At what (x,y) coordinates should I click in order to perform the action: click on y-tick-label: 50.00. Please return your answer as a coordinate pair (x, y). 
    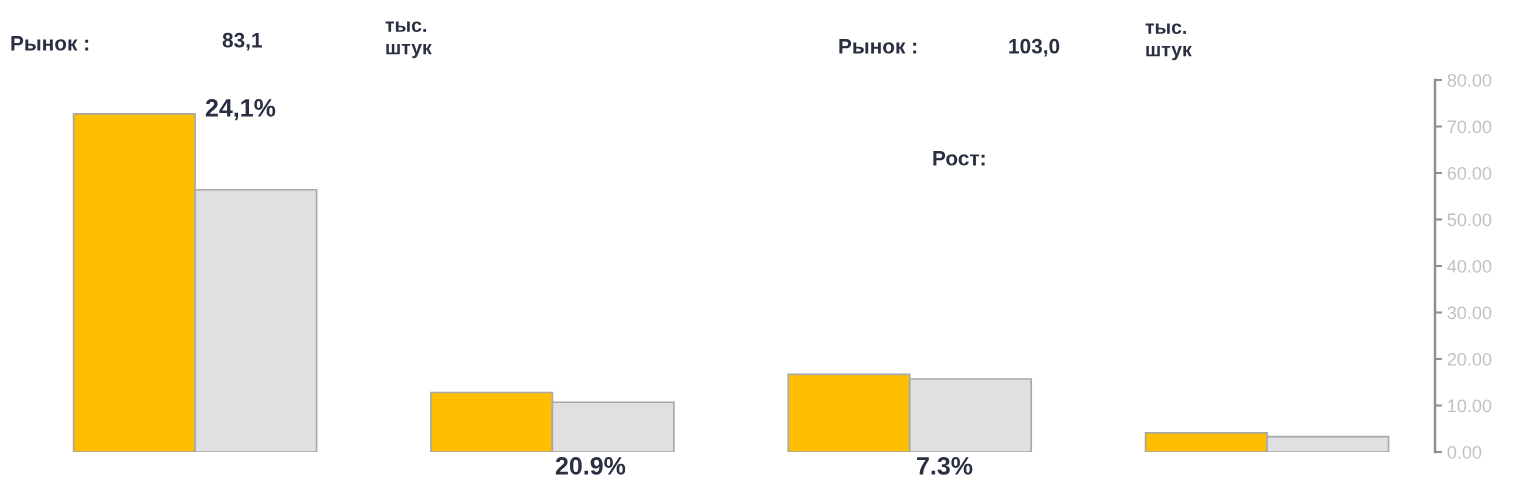
    Looking at the image, I should click on (1469, 220).